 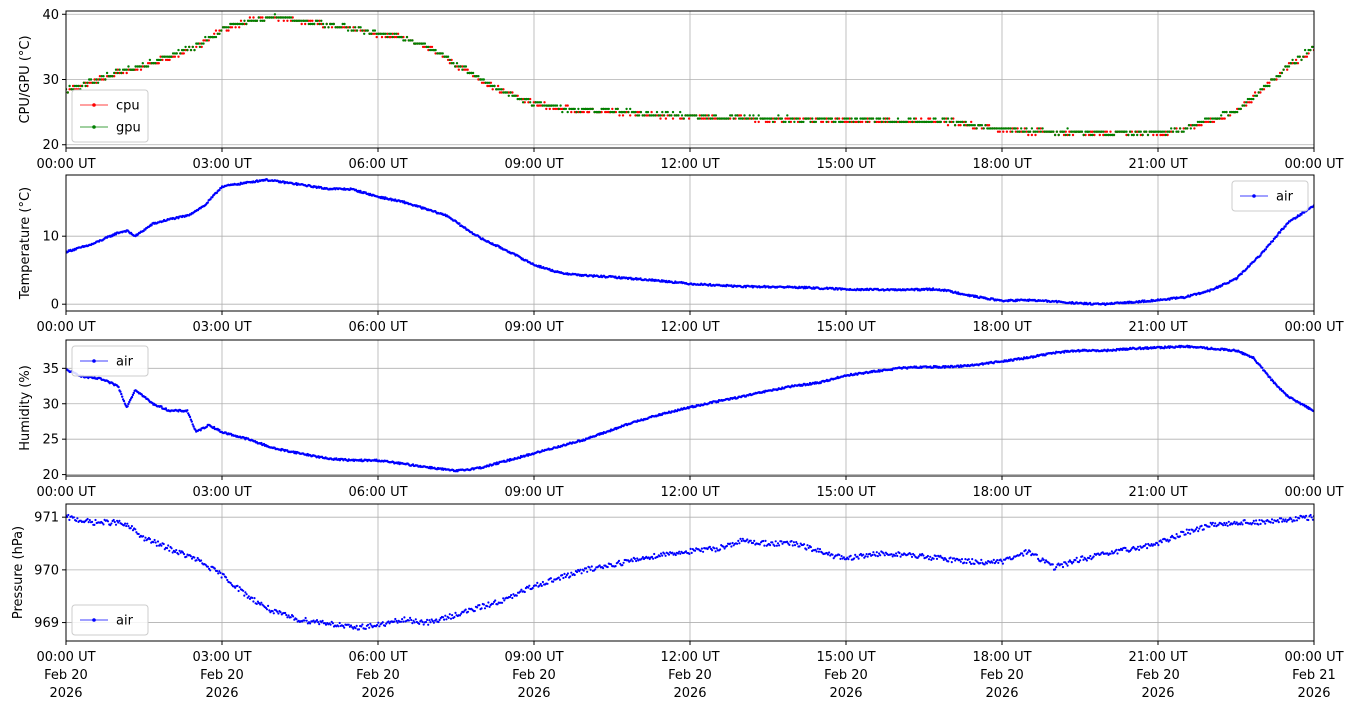 What do you see at coordinates (18, 572) in the screenshot?
I see `y-axis-label: Pressure (hPa)` at bounding box center [18, 572].